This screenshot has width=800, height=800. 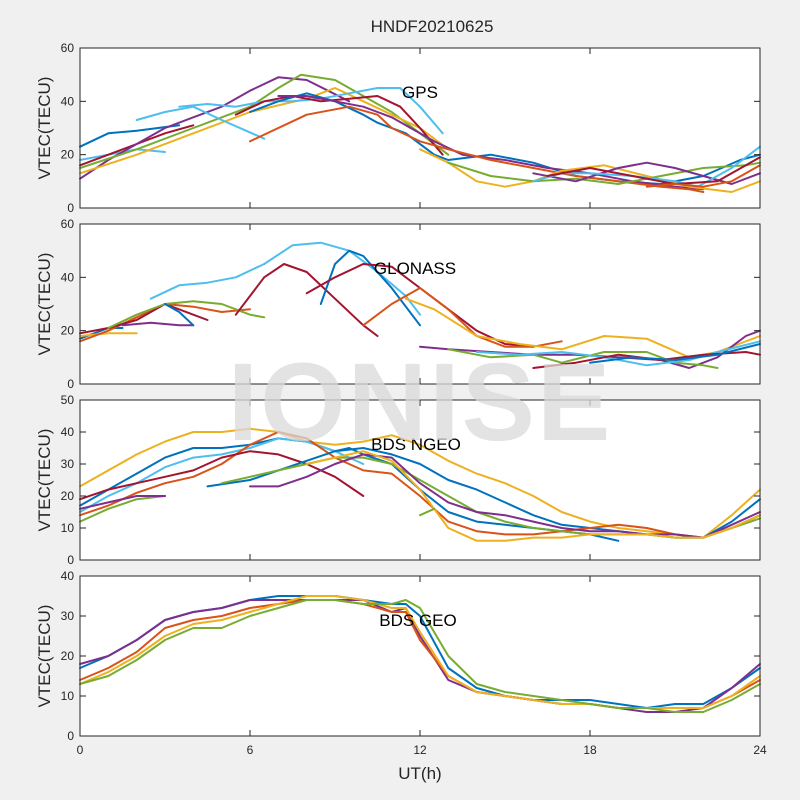 I want to click on panel-label: BDS GEO, so click(x=417, y=620).